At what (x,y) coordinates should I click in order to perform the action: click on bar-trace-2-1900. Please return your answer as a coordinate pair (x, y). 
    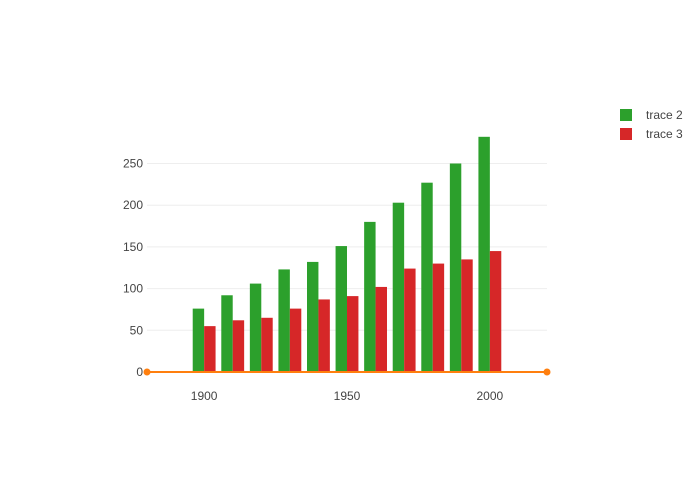
    Looking at the image, I should click on (198, 340).